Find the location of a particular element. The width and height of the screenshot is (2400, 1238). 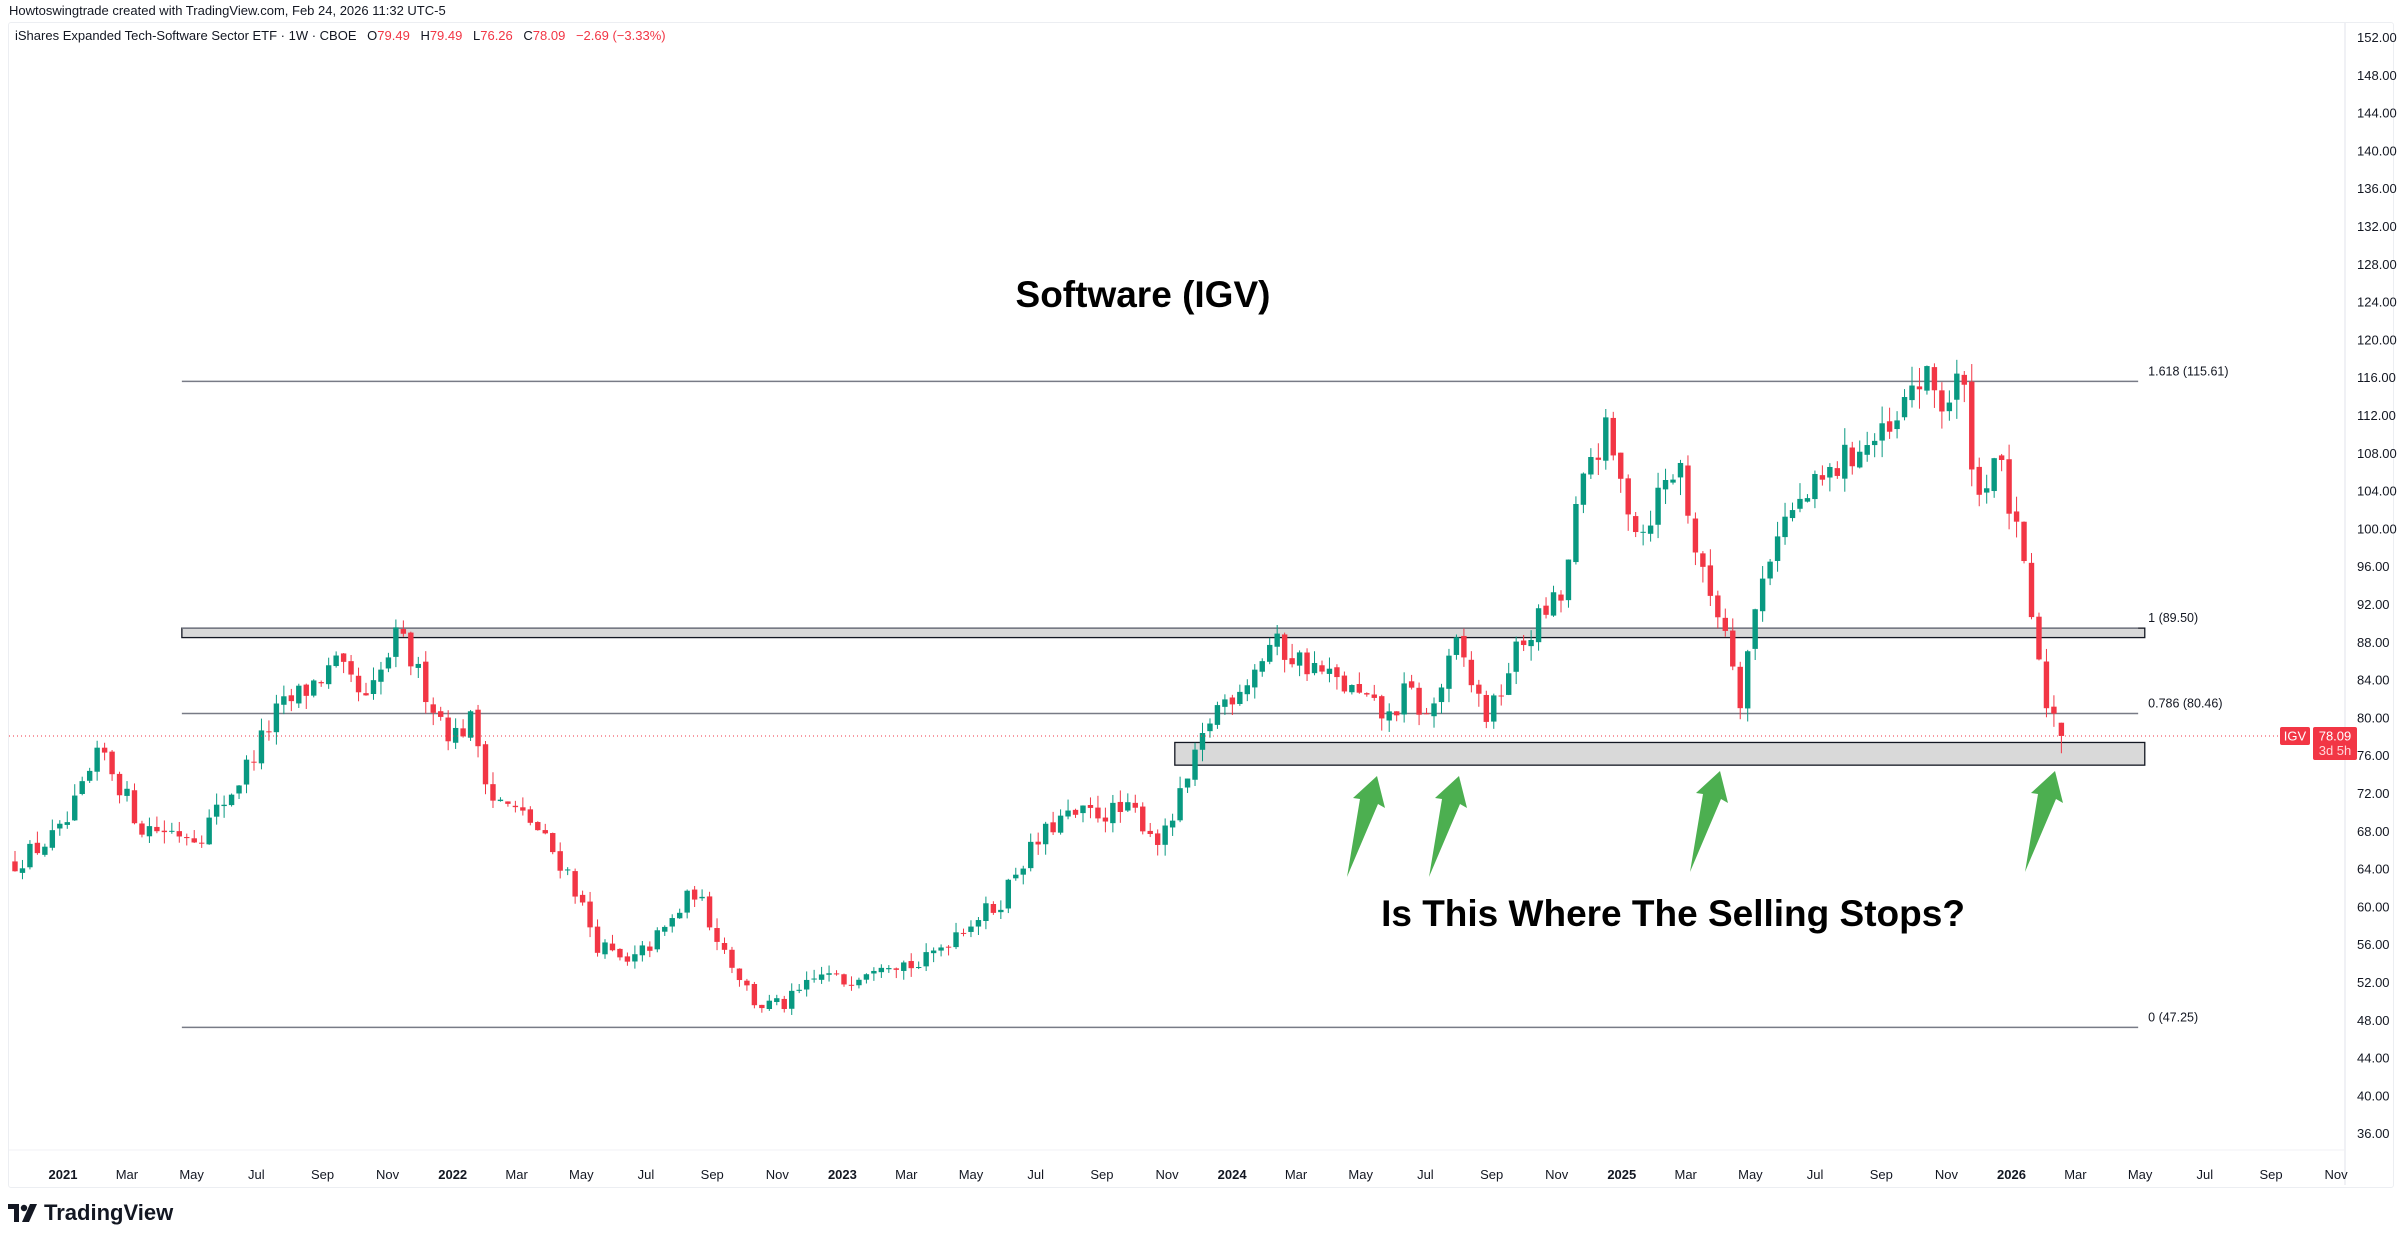

time-tick-label: Jul is located at coordinates (256, 1174).